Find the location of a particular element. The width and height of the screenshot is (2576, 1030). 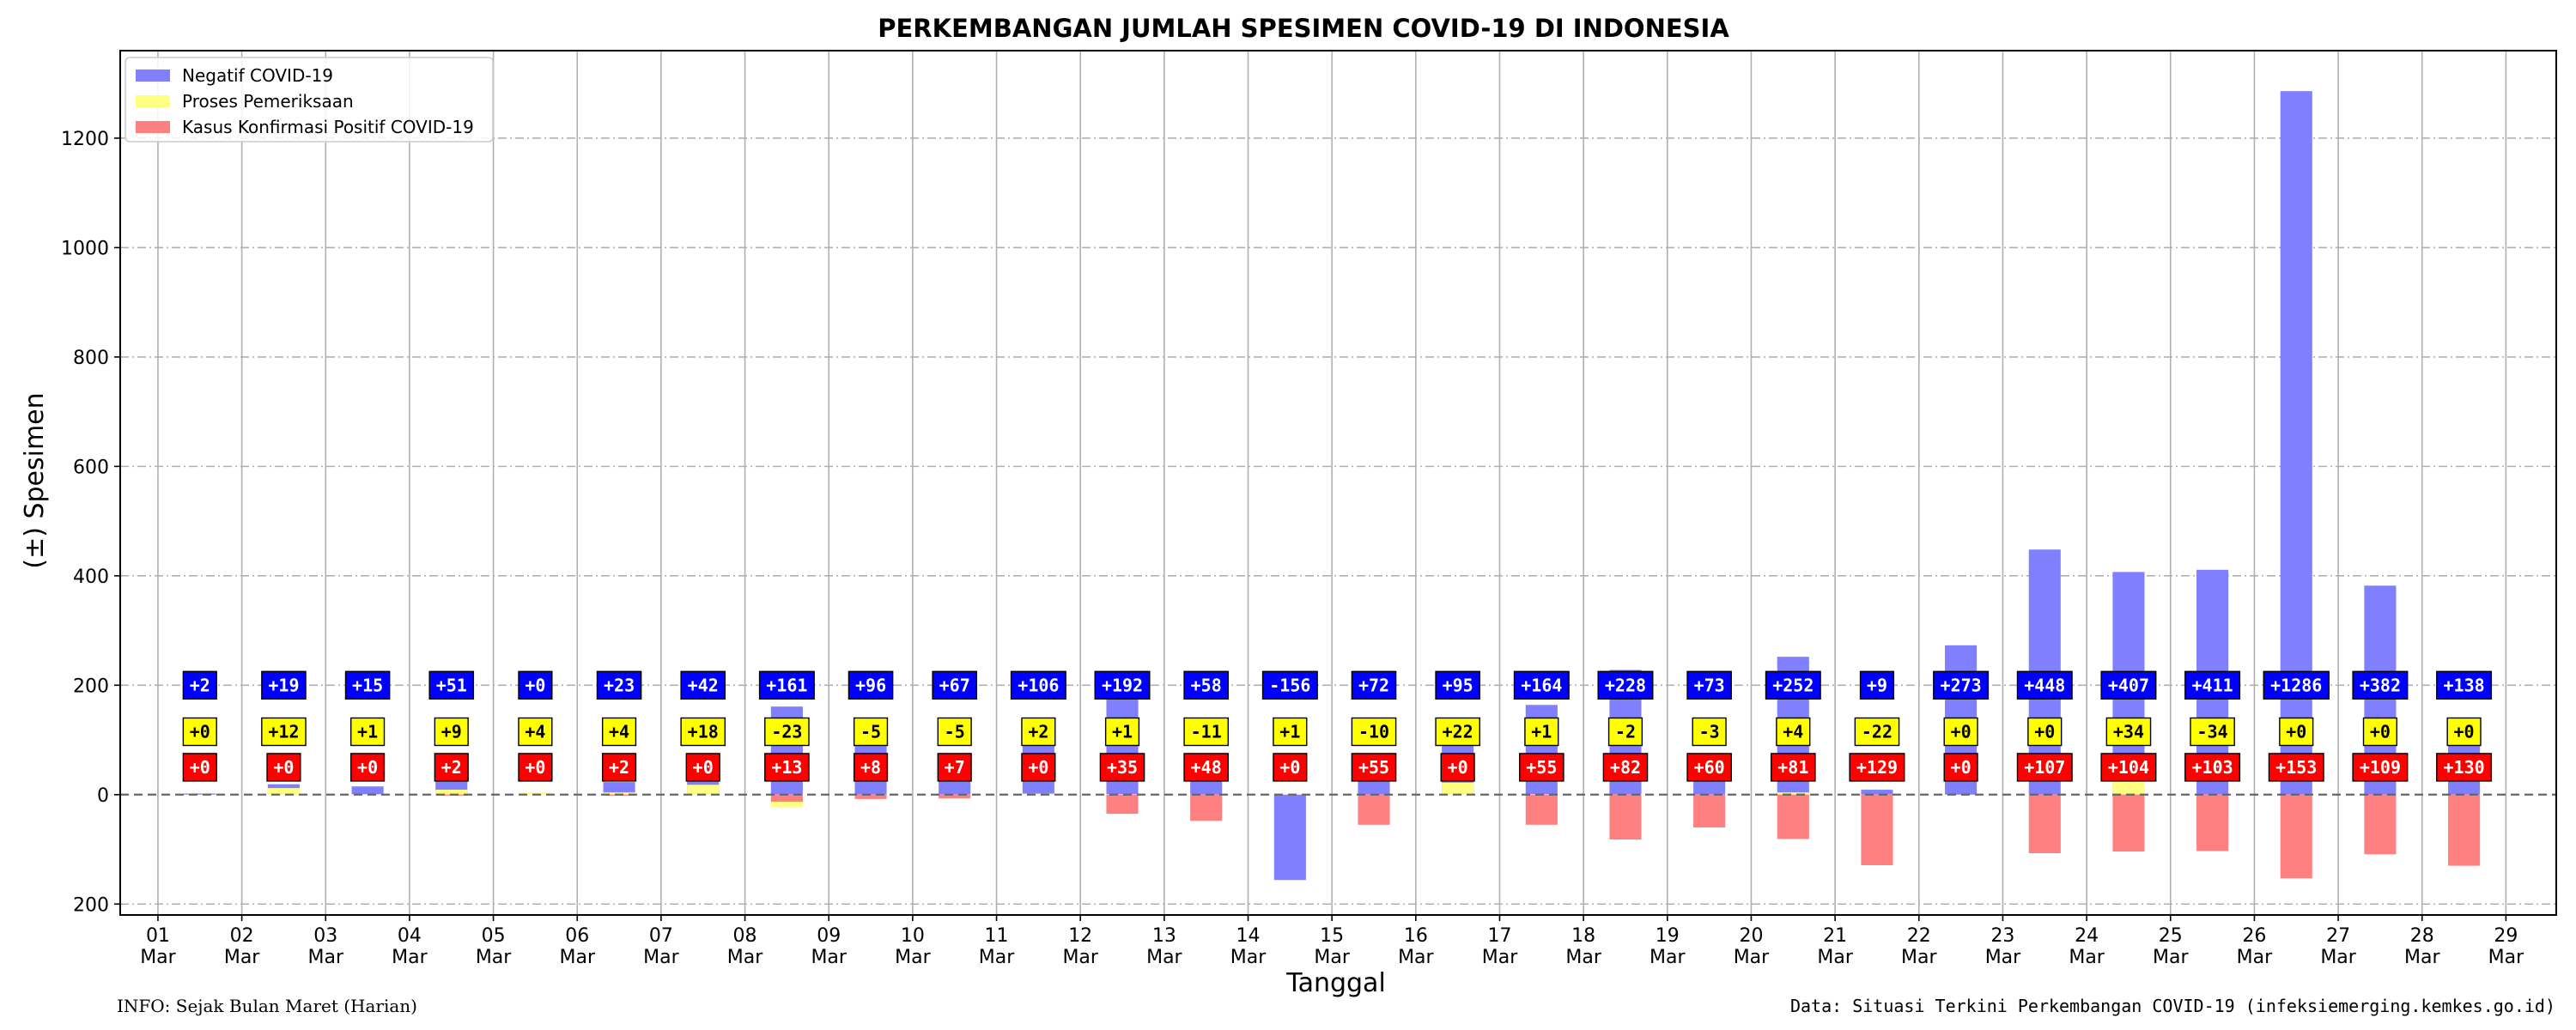

data-label: +15 is located at coordinates (367, 685).